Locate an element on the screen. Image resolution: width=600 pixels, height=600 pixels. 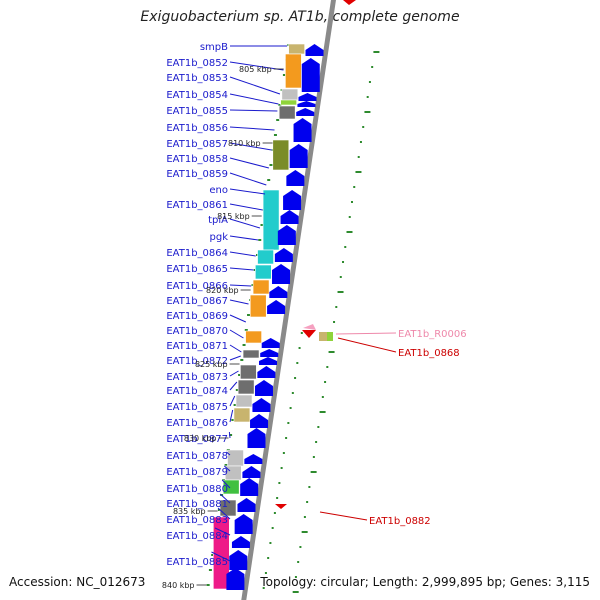
gene-label: EAT1b_0871 is located at coordinates (197, 346).